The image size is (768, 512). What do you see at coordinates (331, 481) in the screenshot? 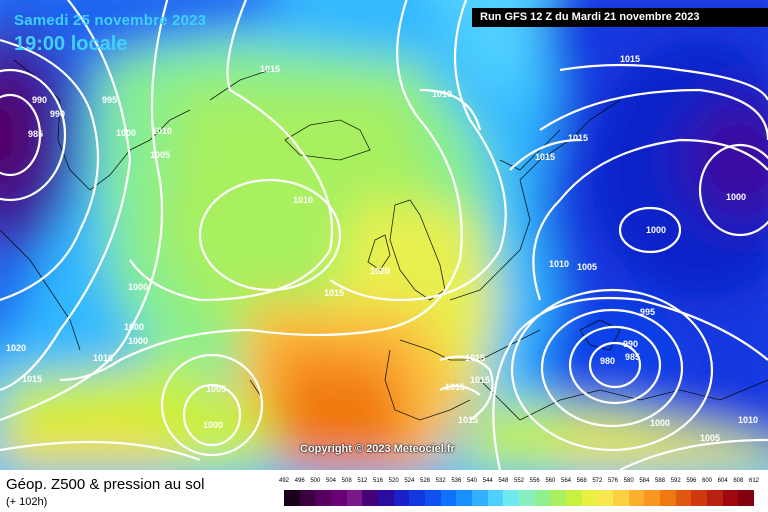
I see `legend-tick: 504` at bounding box center [331, 481].